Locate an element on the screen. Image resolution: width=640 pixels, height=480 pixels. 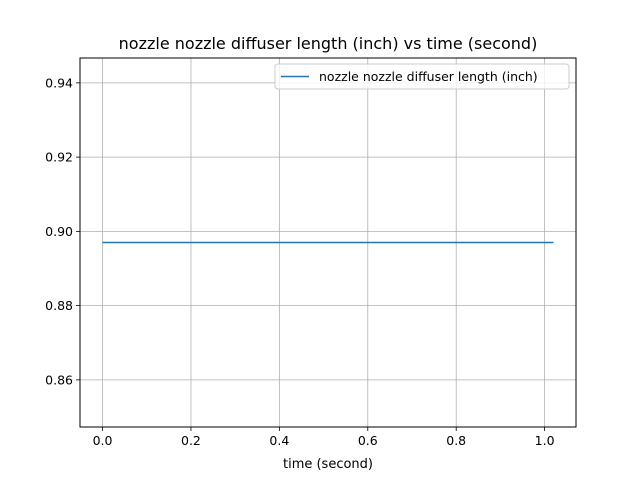
x-tick-label: 0.8 is located at coordinates (456, 440).